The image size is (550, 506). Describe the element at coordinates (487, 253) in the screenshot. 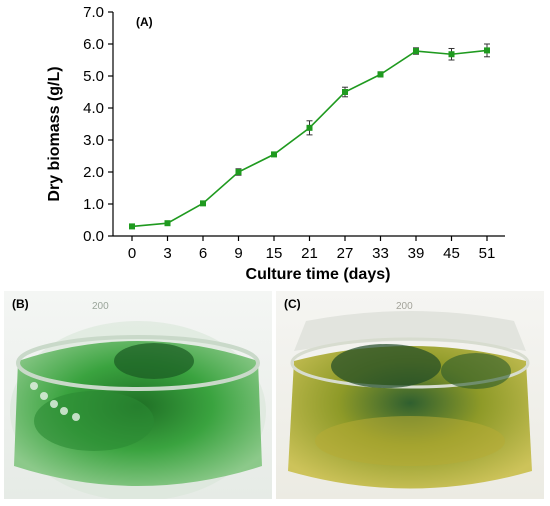

I see `x-tick-label: 51` at that location.